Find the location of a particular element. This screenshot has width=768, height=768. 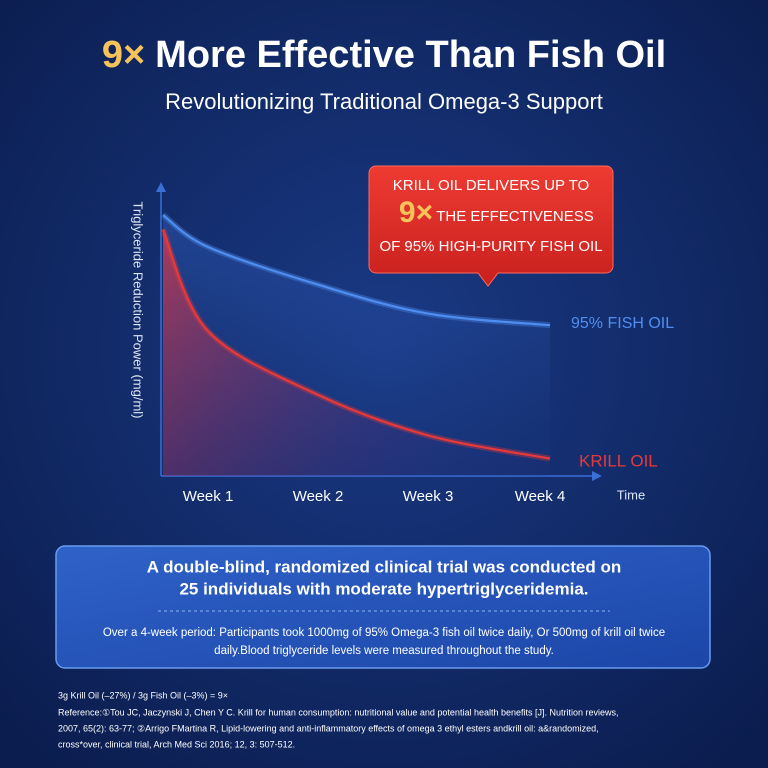

panel-box is located at coordinates (383, 607).